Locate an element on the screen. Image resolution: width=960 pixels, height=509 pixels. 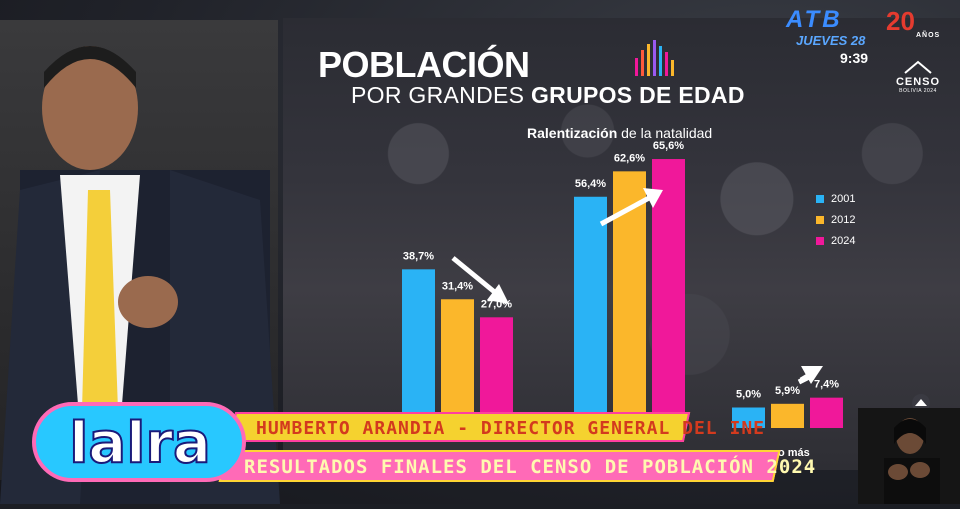
census-logo-text: CENSO is located at coordinates (918, 82).